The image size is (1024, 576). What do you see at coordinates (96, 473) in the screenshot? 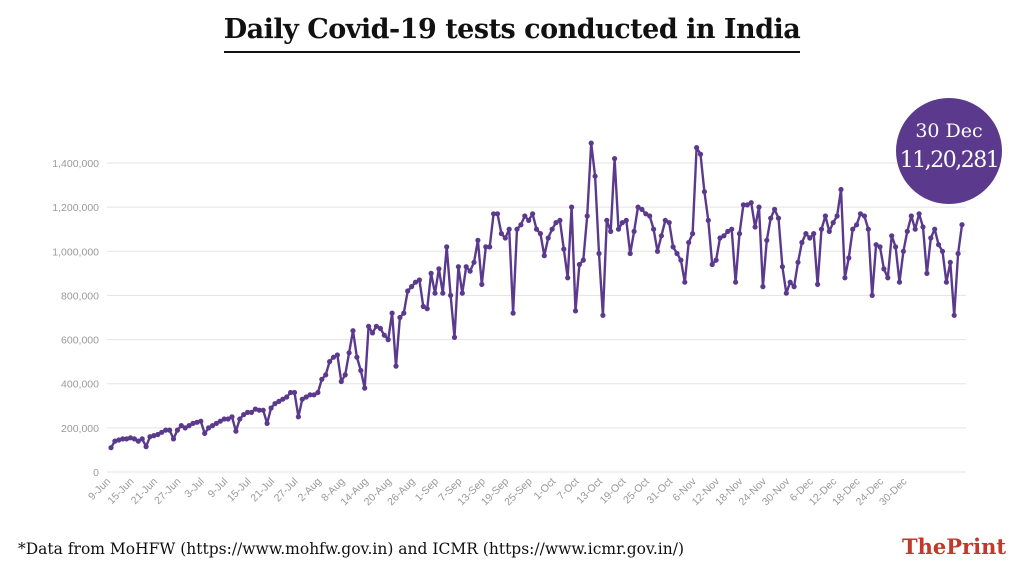
I see `y-tick-label: 0` at bounding box center [96, 473].